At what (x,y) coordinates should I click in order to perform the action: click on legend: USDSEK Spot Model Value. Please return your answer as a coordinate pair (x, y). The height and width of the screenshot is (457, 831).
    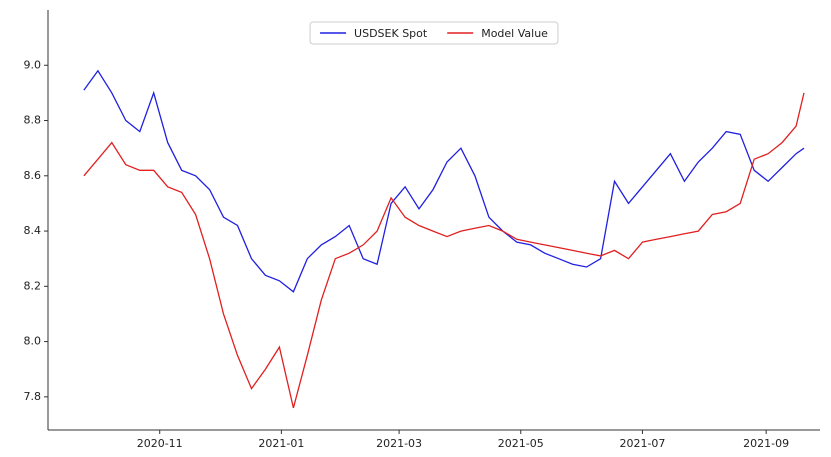
    Looking at the image, I should click on (434, 33).